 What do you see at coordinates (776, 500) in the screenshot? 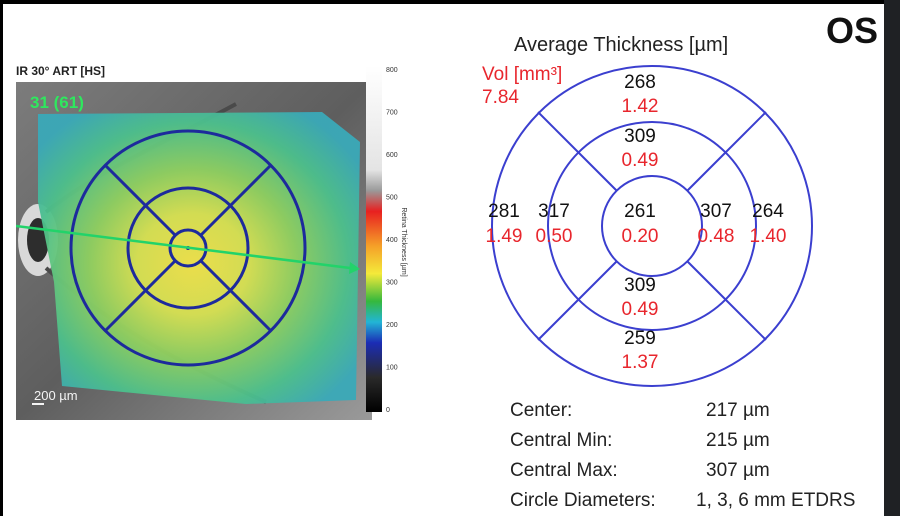
I see `stat-value: 1, 3, 6 mm ETDRS` at bounding box center [776, 500].